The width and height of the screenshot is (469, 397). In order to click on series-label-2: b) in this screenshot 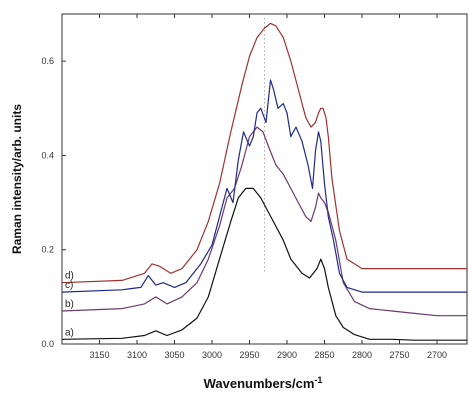, I will do `click(69, 304)`.